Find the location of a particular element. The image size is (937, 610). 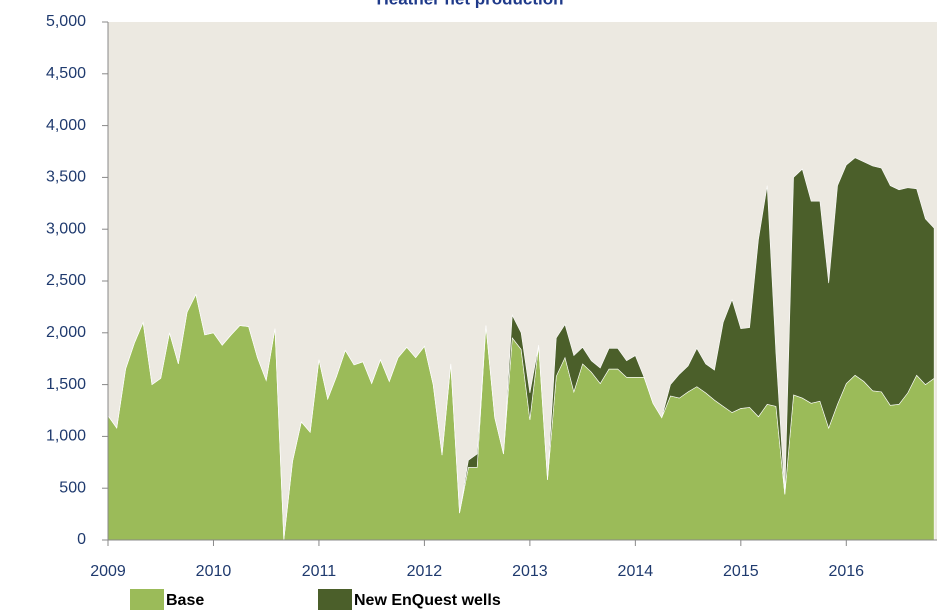

x-tick-label: 2012 is located at coordinates (425, 571).